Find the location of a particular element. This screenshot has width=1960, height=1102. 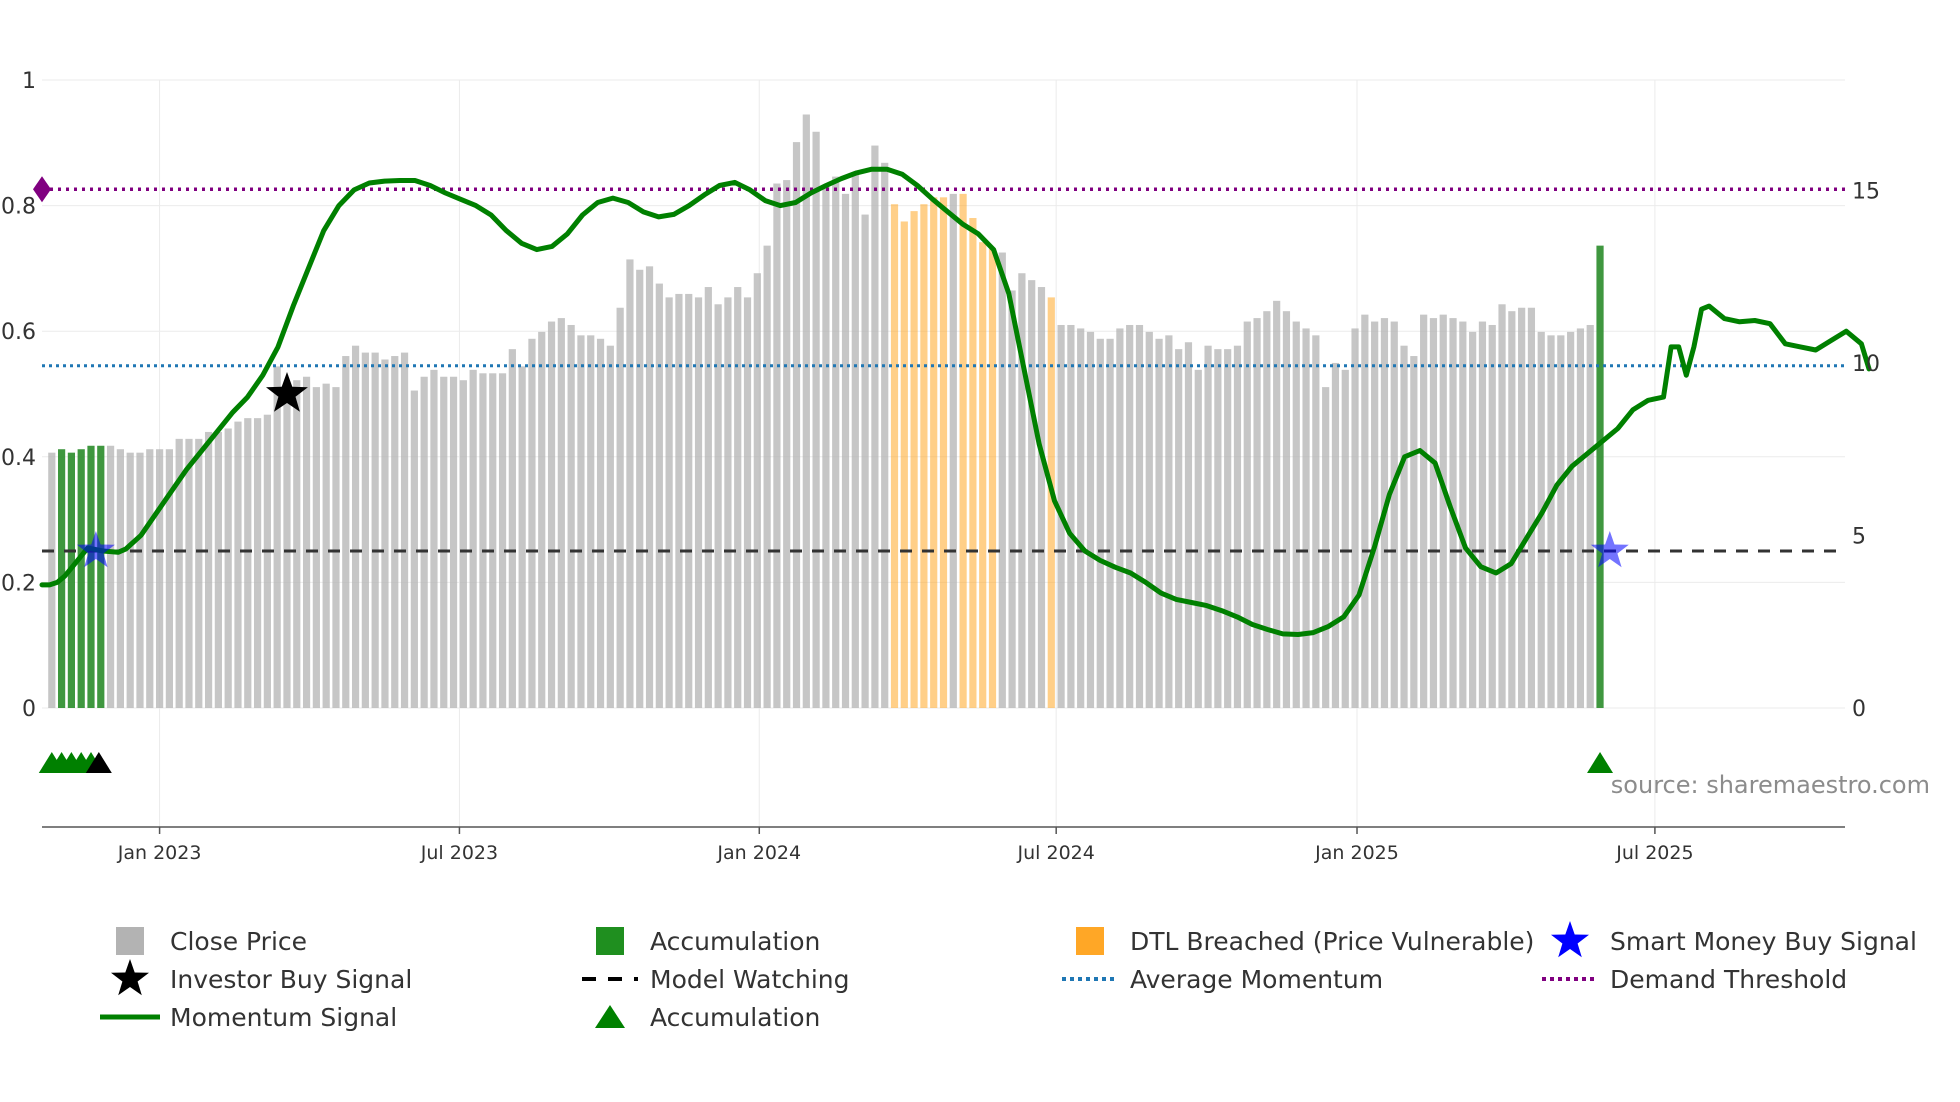

legend-label: Close Price is located at coordinates (238, 941).